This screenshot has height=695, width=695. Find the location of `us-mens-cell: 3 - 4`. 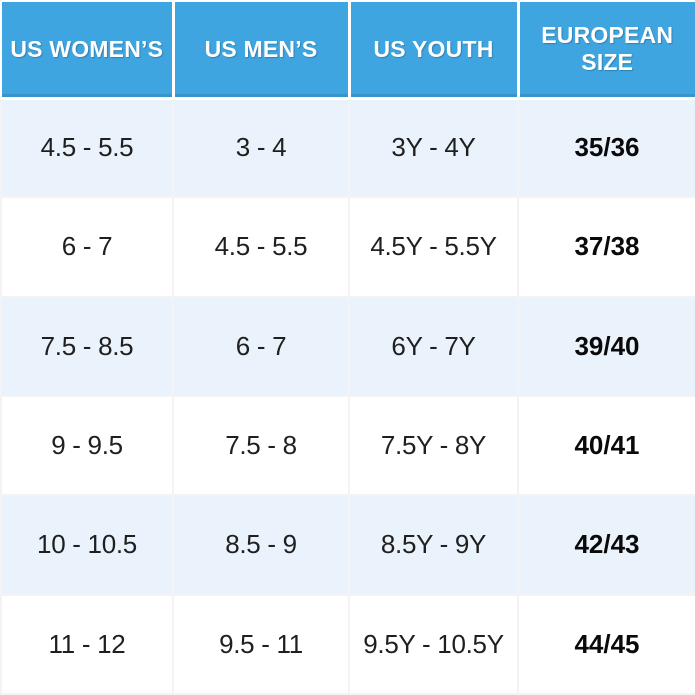

us-mens-cell: 3 - 4 is located at coordinates (261, 147).